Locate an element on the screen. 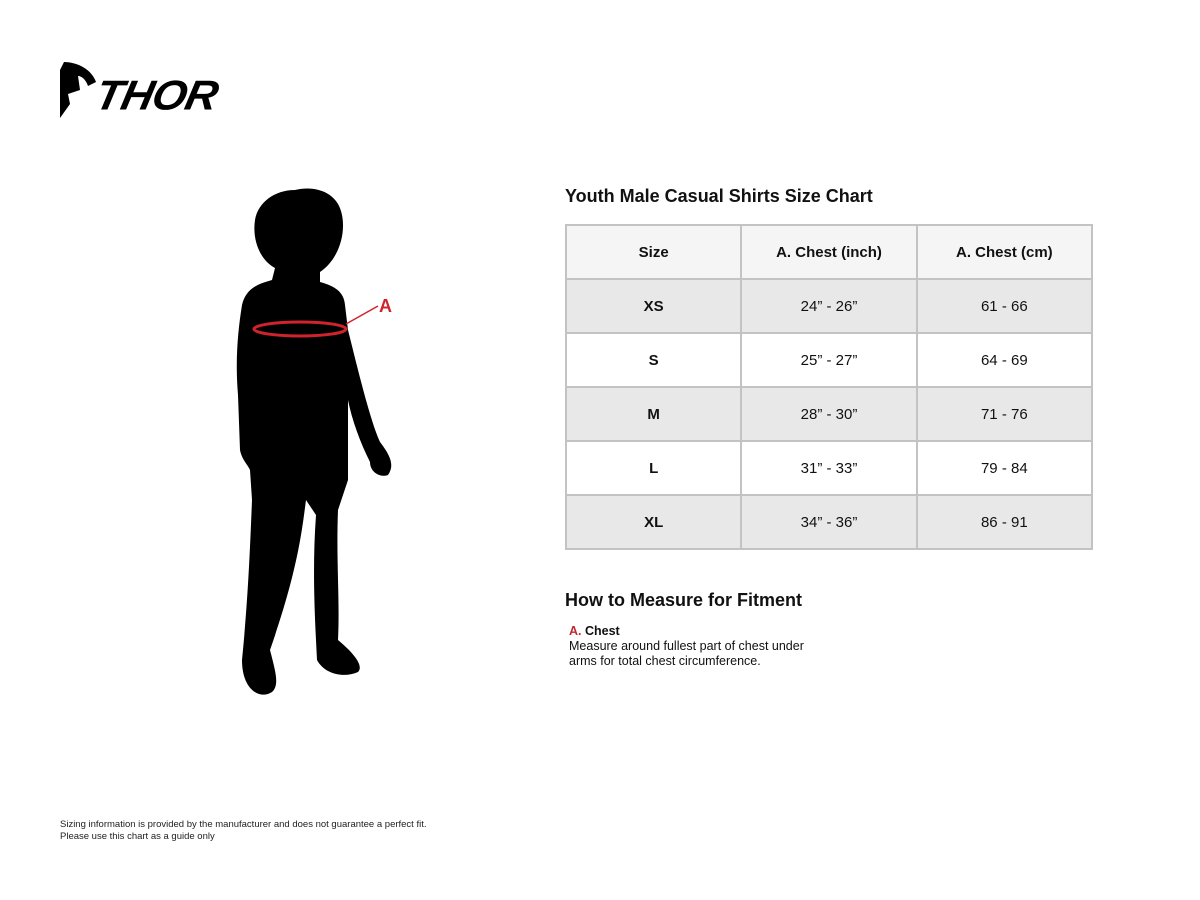 The image size is (1200, 900). child-silhouette: A is located at coordinates (314, 441).